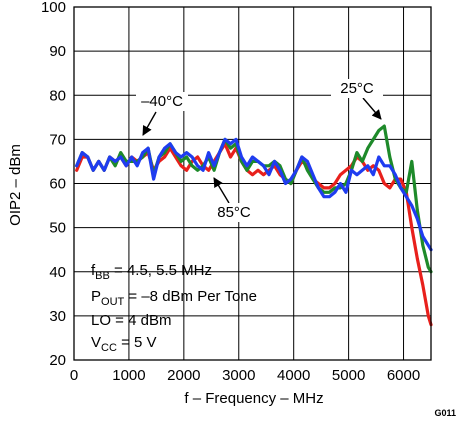  What do you see at coordinates (348, 375) in the screenshot?
I see `x-tick-label: 5000` at bounding box center [348, 375].